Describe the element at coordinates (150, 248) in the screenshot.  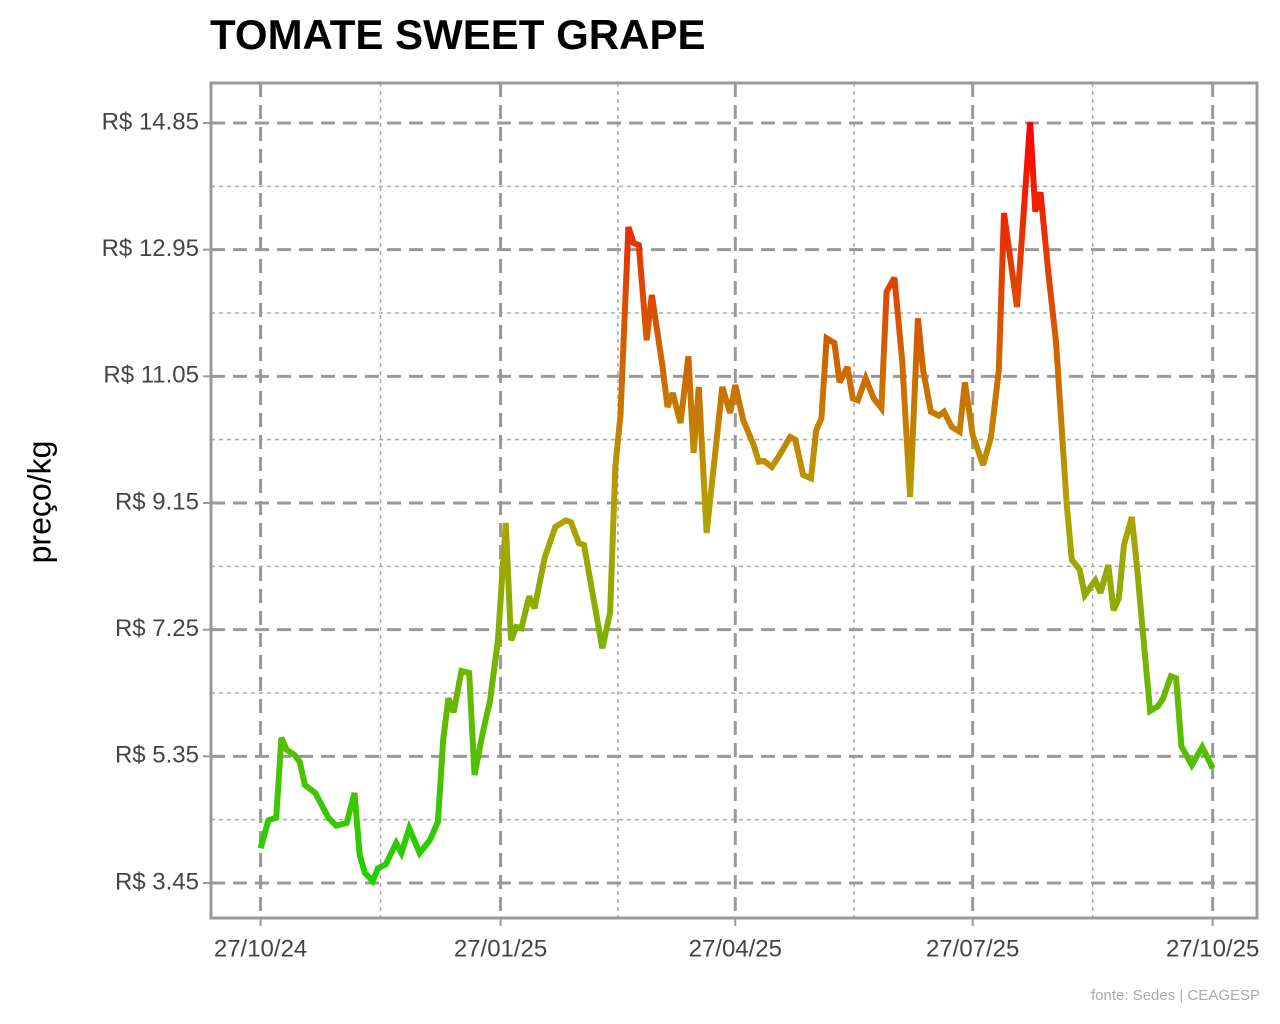
I see `y-tick-label: R$ 12.95` at that location.